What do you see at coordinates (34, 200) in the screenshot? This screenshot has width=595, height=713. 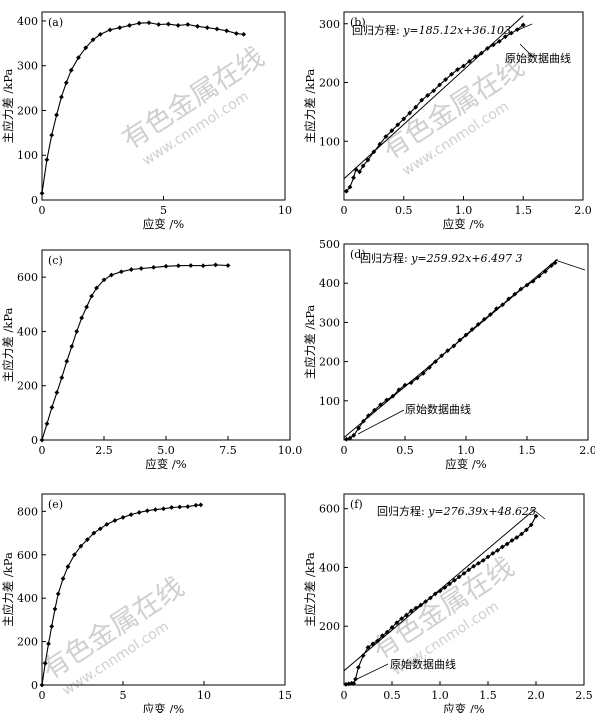 I see `y-tick-label: 0` at bounding box center [34, 200].